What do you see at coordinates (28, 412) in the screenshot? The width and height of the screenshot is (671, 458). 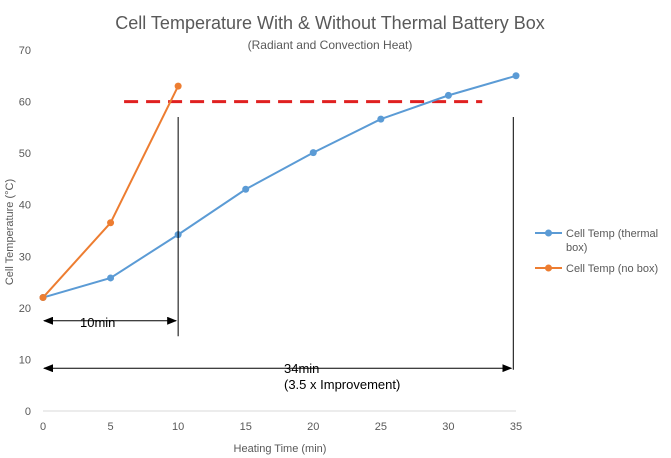 I see `y-tick-label: 0` at bounding box center [28, 412].